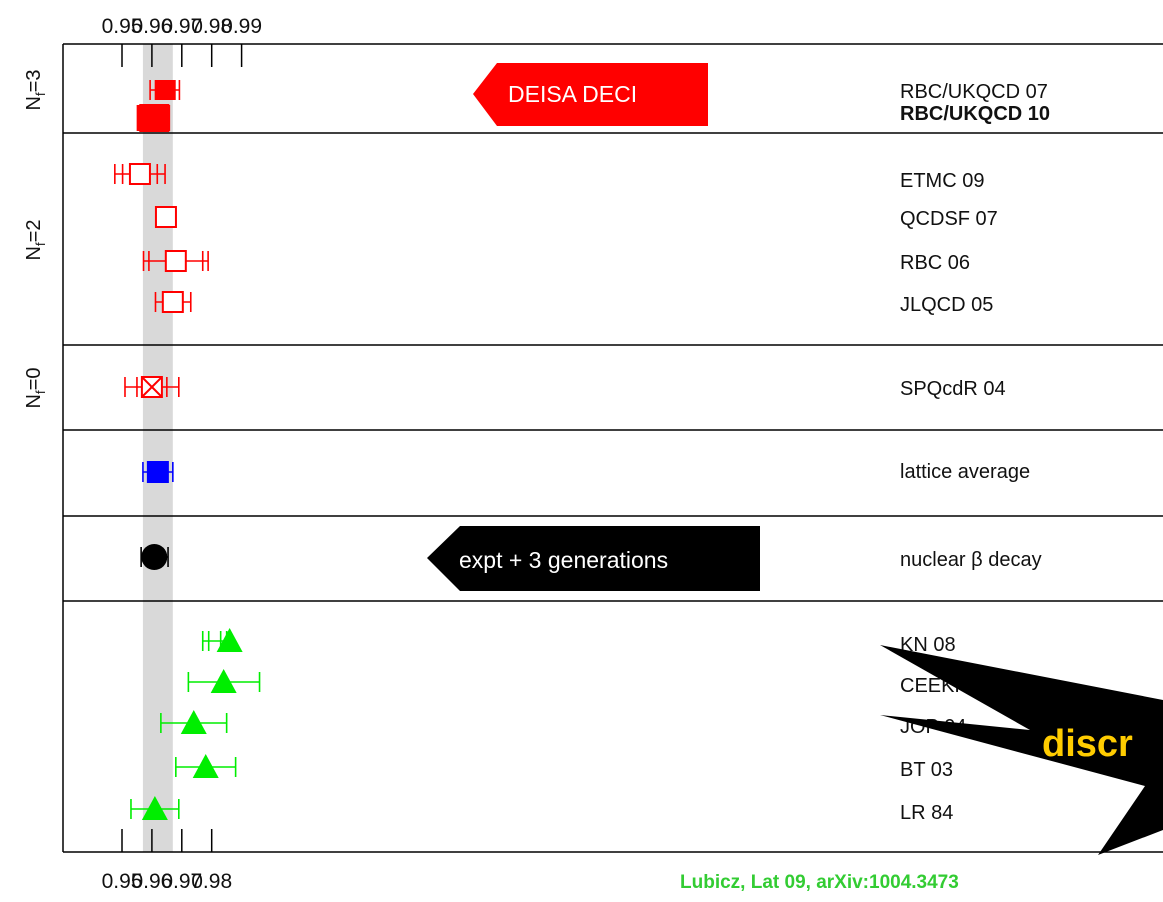  Describe the element at coordinates (971, 560) in the screenshot. I see `series-label: nuclear β decay` at that location.